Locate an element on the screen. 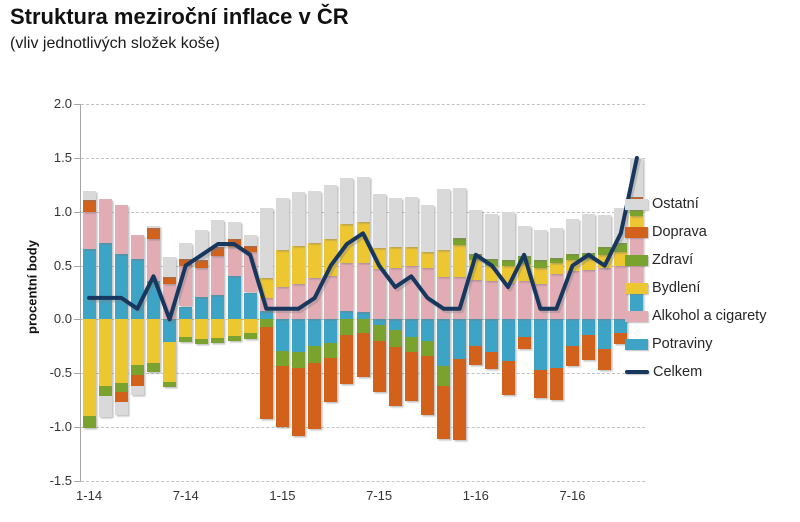 The width and height of the screenshot is (800, 522). legend-label: Doprava is located at coordinates (679, 232).